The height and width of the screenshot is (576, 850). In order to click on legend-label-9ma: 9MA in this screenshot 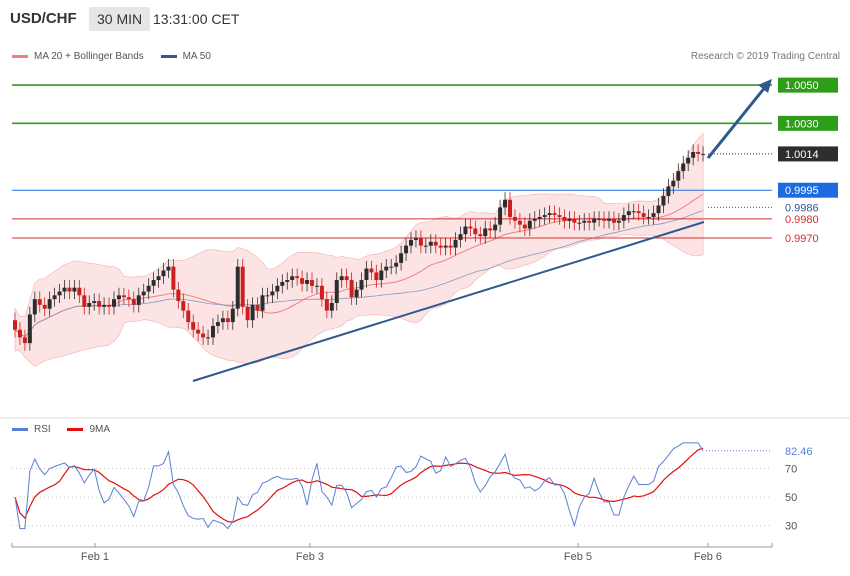, I will do `click(100, 429)`.